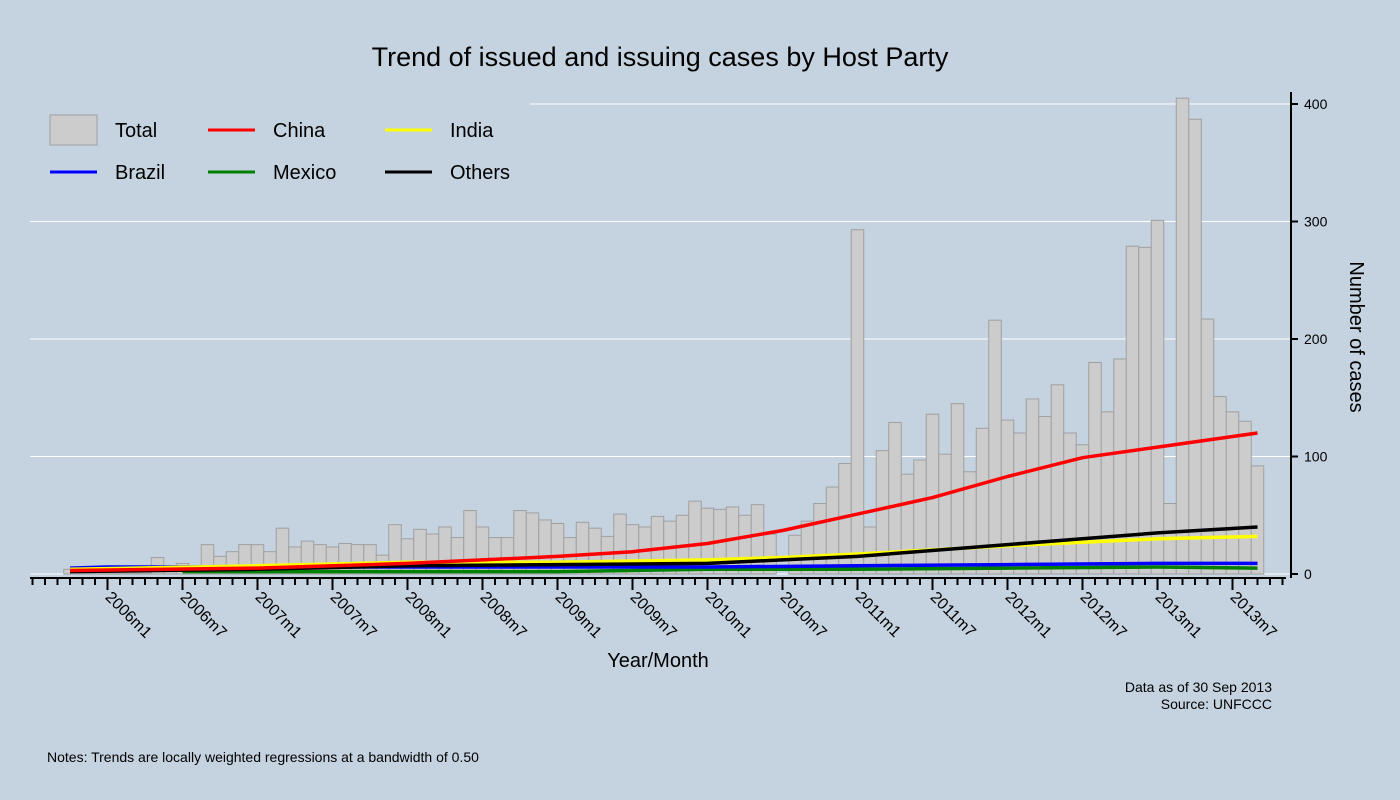  Describe the element at coordinates (503, 615) in the screenshot. I see `x-tick-label: 2008m7` at that location.